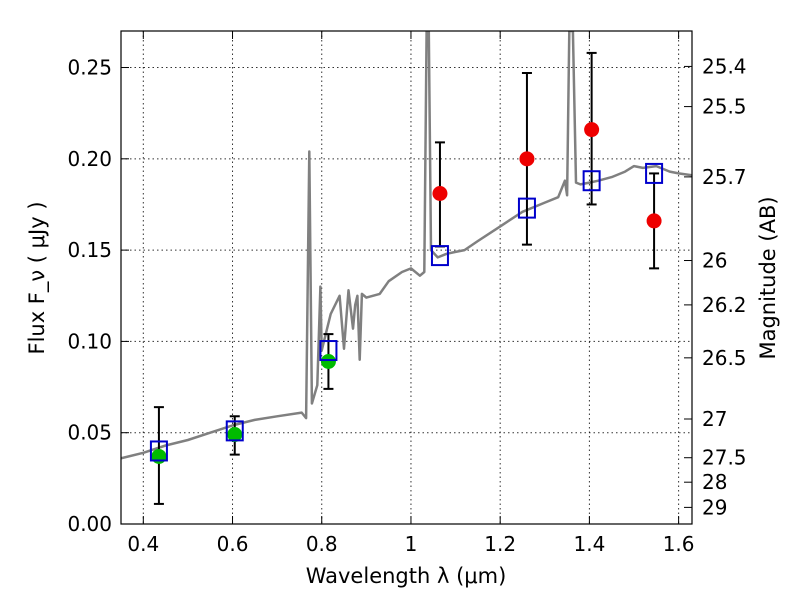 Image resolution: width=800 pixels, height=600 pixels. What do you see at coordinates (143, 544) in the screenshot?
I see `x-tick-label: 0.4` at bounding box center [143, 544].